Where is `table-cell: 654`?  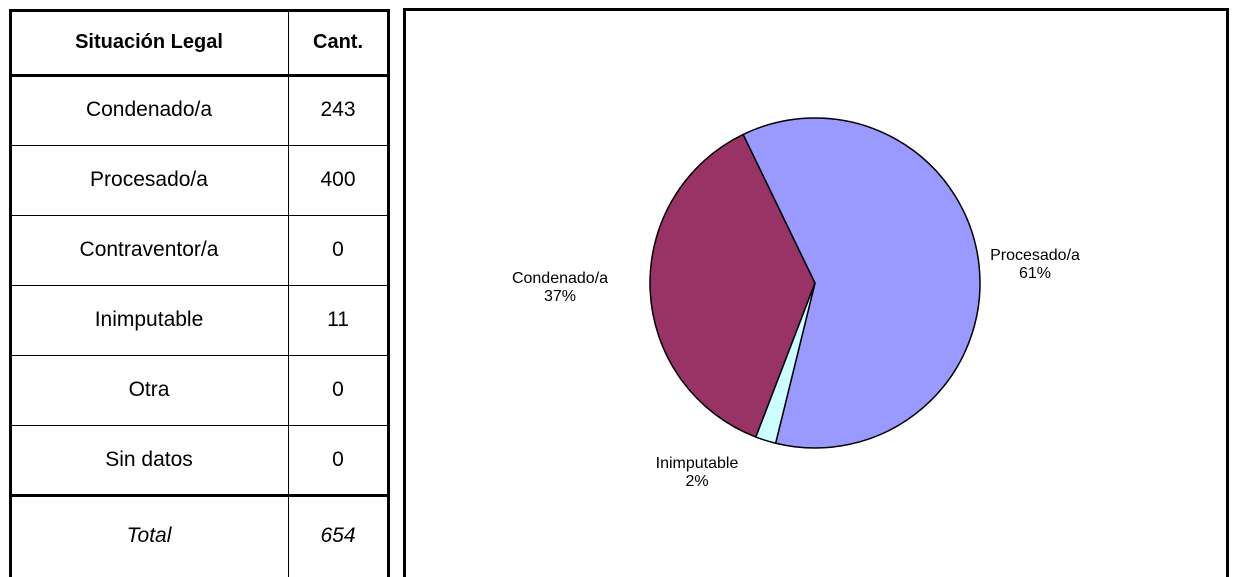 table-cell: 654 is located at coordinates (338, 535).